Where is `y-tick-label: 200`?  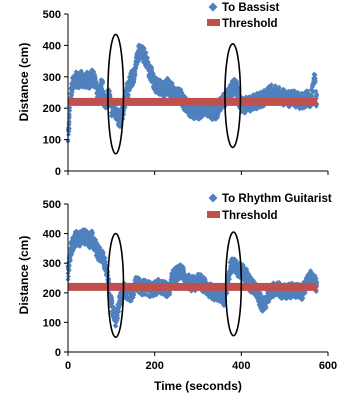
y-tick-label: 200 is located at coordinates (52, 294).